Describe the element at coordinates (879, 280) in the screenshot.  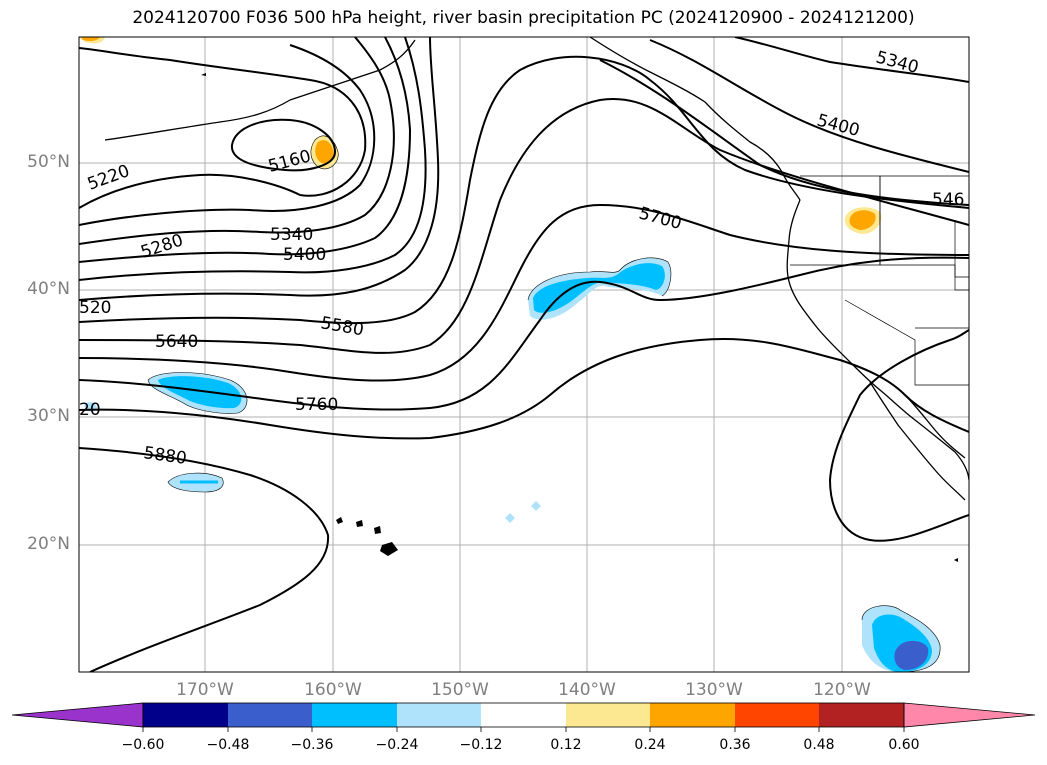
I see `political-borders` at that location.